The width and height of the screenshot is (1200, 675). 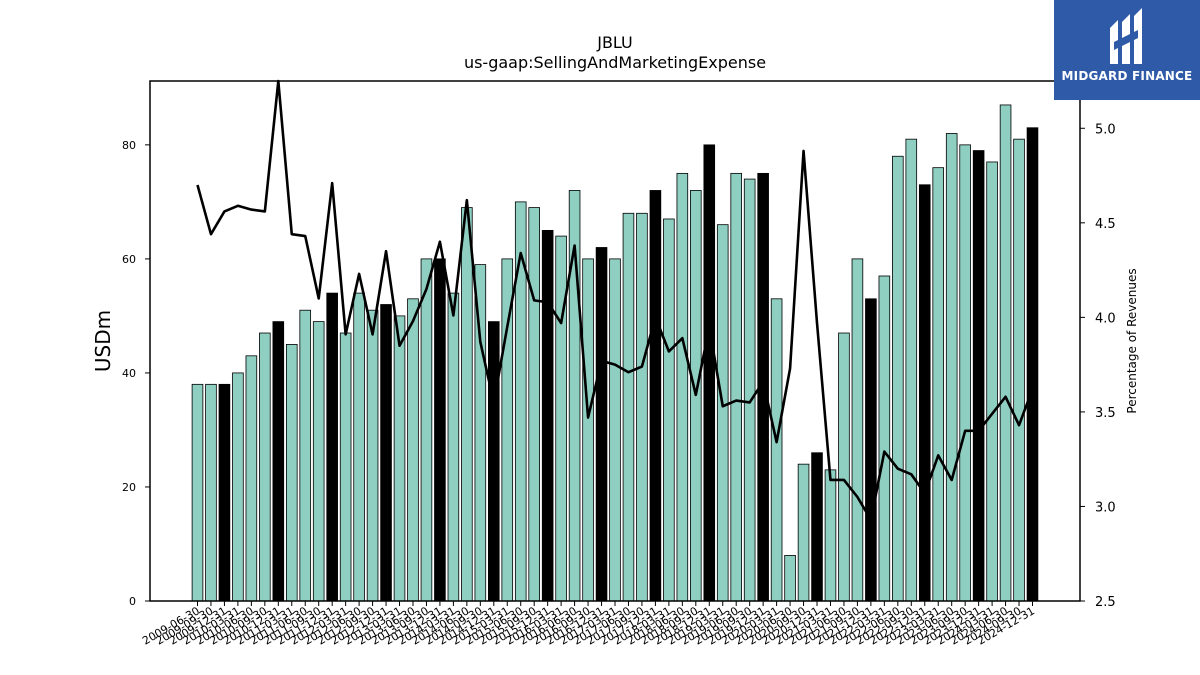 I want to click on y2tick-label: 4.0, so click(x=1105, y=318).